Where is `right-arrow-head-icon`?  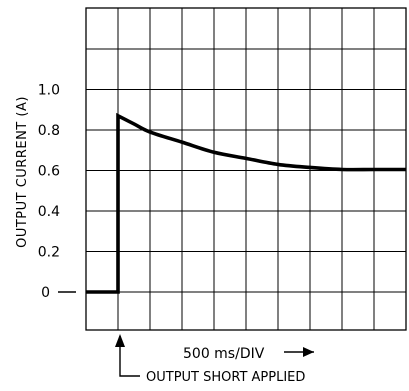
right-arrow-head-icon is located at coordinates (308, 352).